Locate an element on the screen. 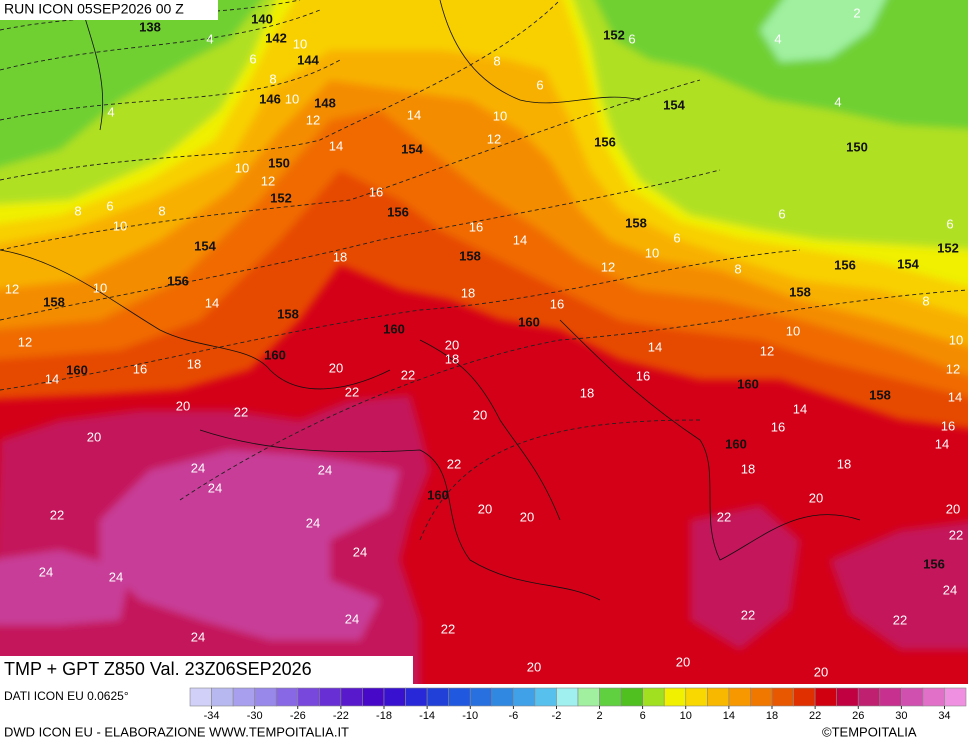 The image size is (968, 750). colorbar-tick-label: 30 is located at coordinates (901, 716).